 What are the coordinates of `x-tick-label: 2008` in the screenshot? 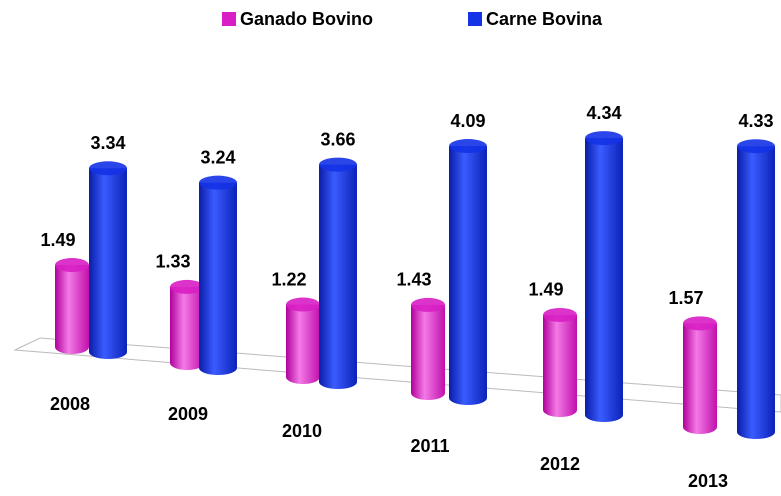 It's located at (70, 404).